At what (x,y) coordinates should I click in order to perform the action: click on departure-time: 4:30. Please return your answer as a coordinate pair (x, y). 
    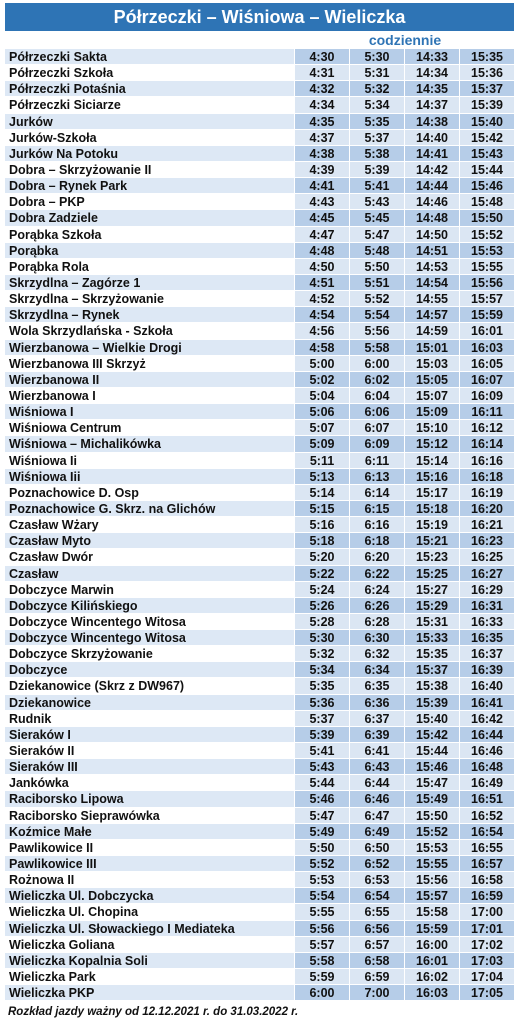
    Looking at the image, I should click on (322, 57).